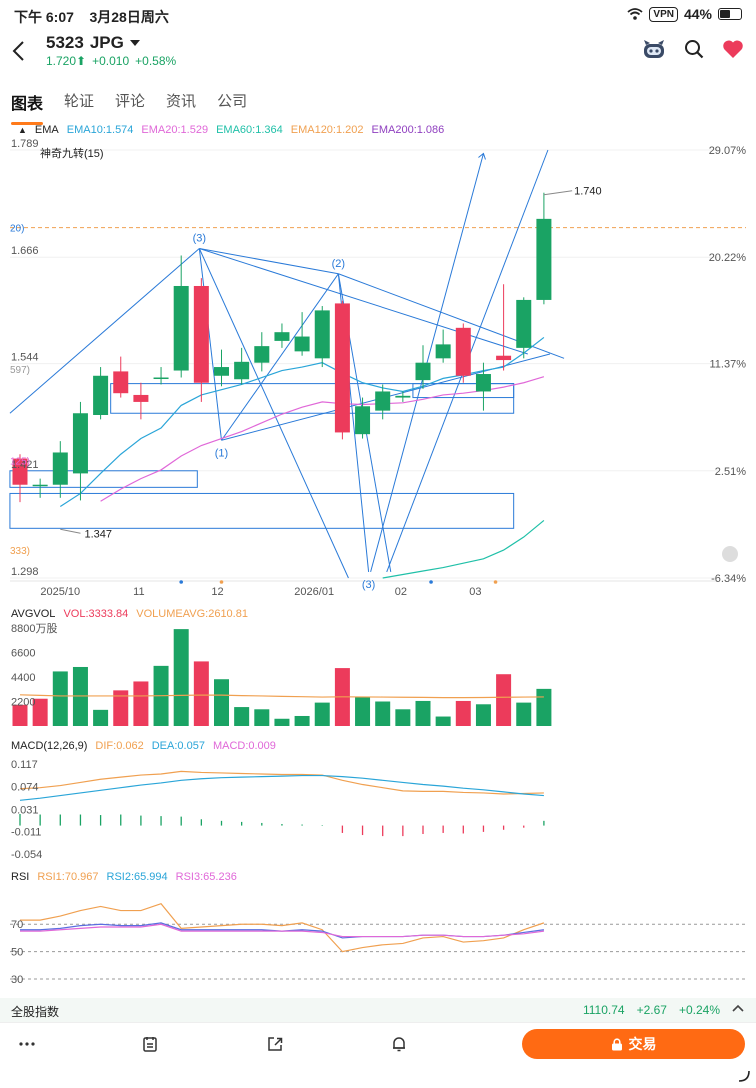 The width and height of the screenshot is (756, 1088). What do you see at coordinates (697, 14) in the screenshot?
I see `battery-percent: 44%` at bounding box center [697, 14].